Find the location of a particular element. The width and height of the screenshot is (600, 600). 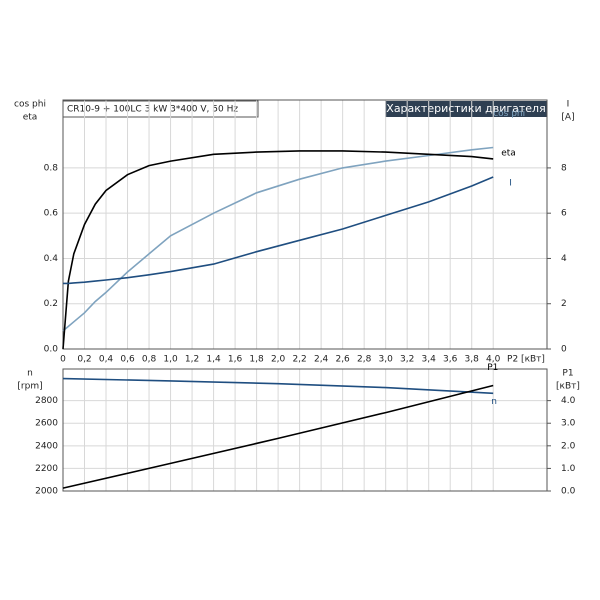

series-label: eta is located at coordinates (508, 153).